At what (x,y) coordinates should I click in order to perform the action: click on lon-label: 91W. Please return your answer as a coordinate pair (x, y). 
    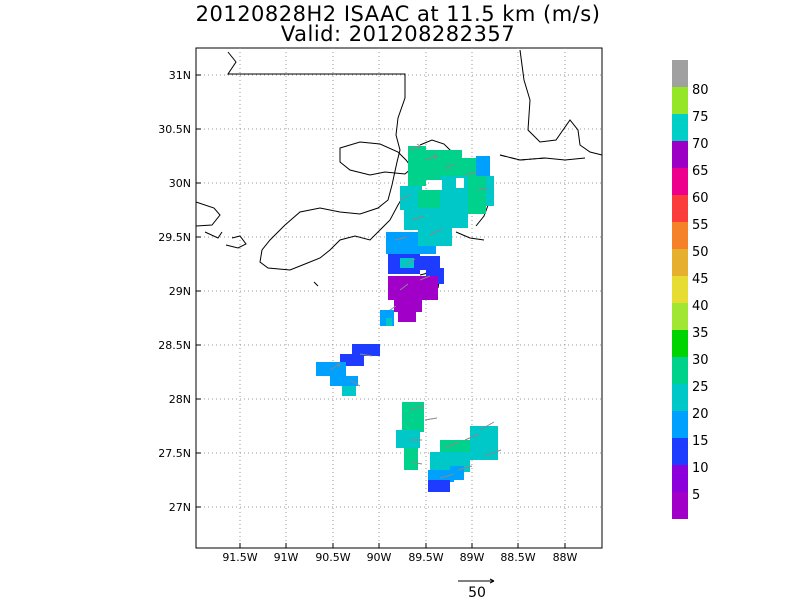
    Looking at the image, I should click on (286, 557).